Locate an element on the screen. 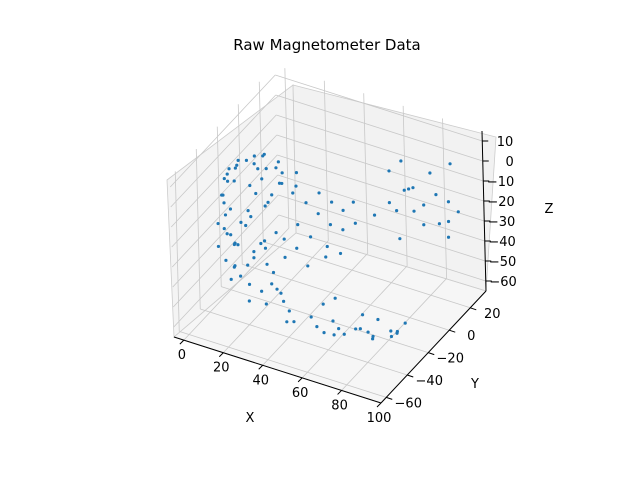 This screenshot has height=480, width=640. z-axis-label: Z is located at coordinates (549, 209).